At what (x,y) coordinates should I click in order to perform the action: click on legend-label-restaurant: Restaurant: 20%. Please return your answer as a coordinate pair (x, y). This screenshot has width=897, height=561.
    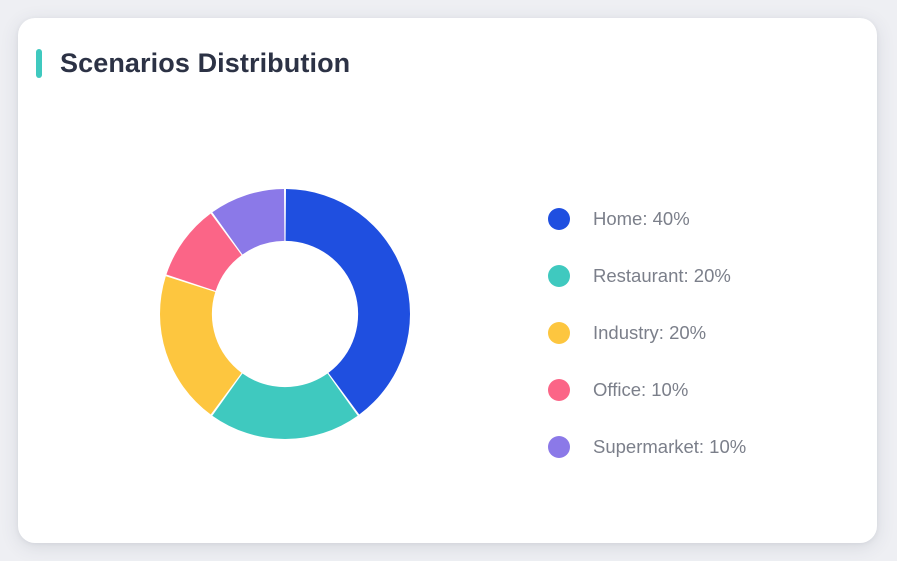
    Looking at the image, I should click on (662, 275).